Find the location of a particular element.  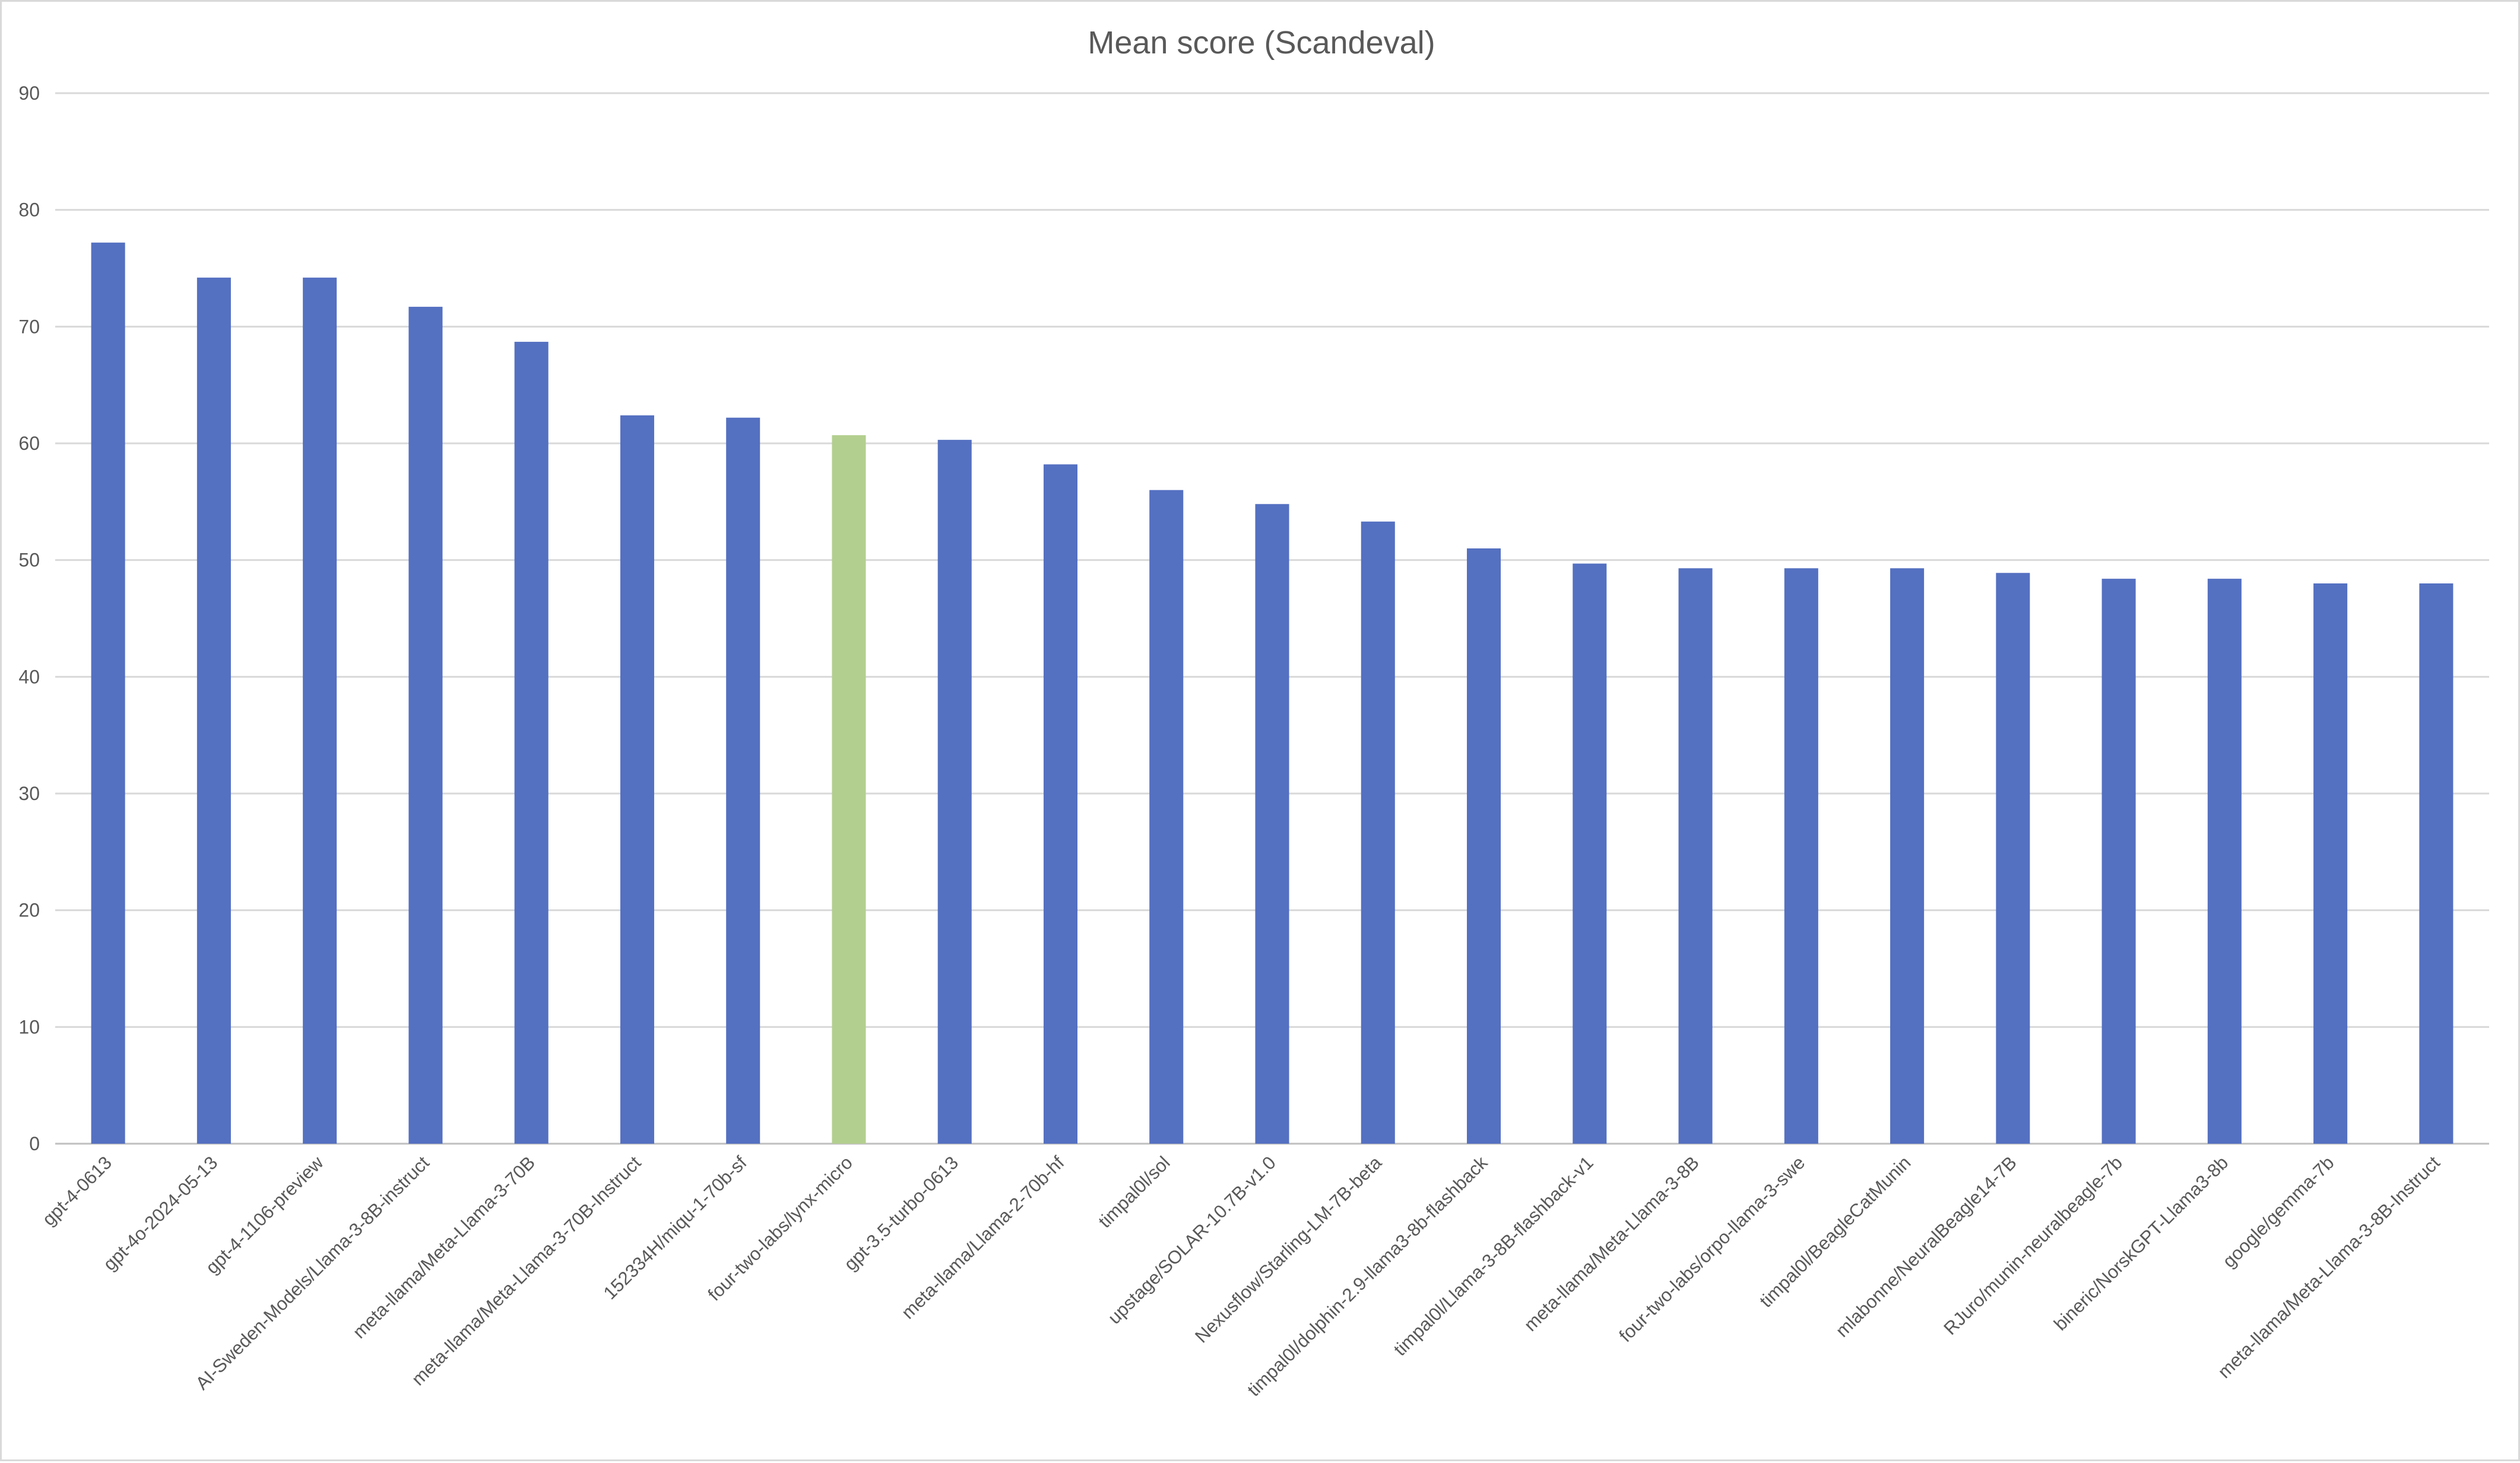

x-tick-label: bineric/NorskGPT-Llama3-8b is located at coordinates (2141, 1243).